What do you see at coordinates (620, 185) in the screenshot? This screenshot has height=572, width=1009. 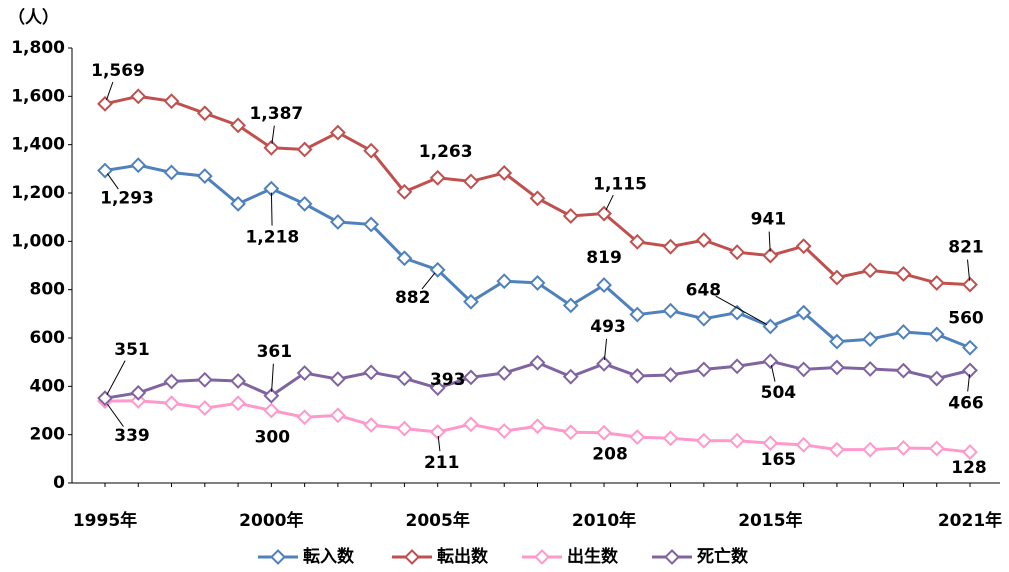 I see `data-label: 1,115` at bounding box center [620, 185].